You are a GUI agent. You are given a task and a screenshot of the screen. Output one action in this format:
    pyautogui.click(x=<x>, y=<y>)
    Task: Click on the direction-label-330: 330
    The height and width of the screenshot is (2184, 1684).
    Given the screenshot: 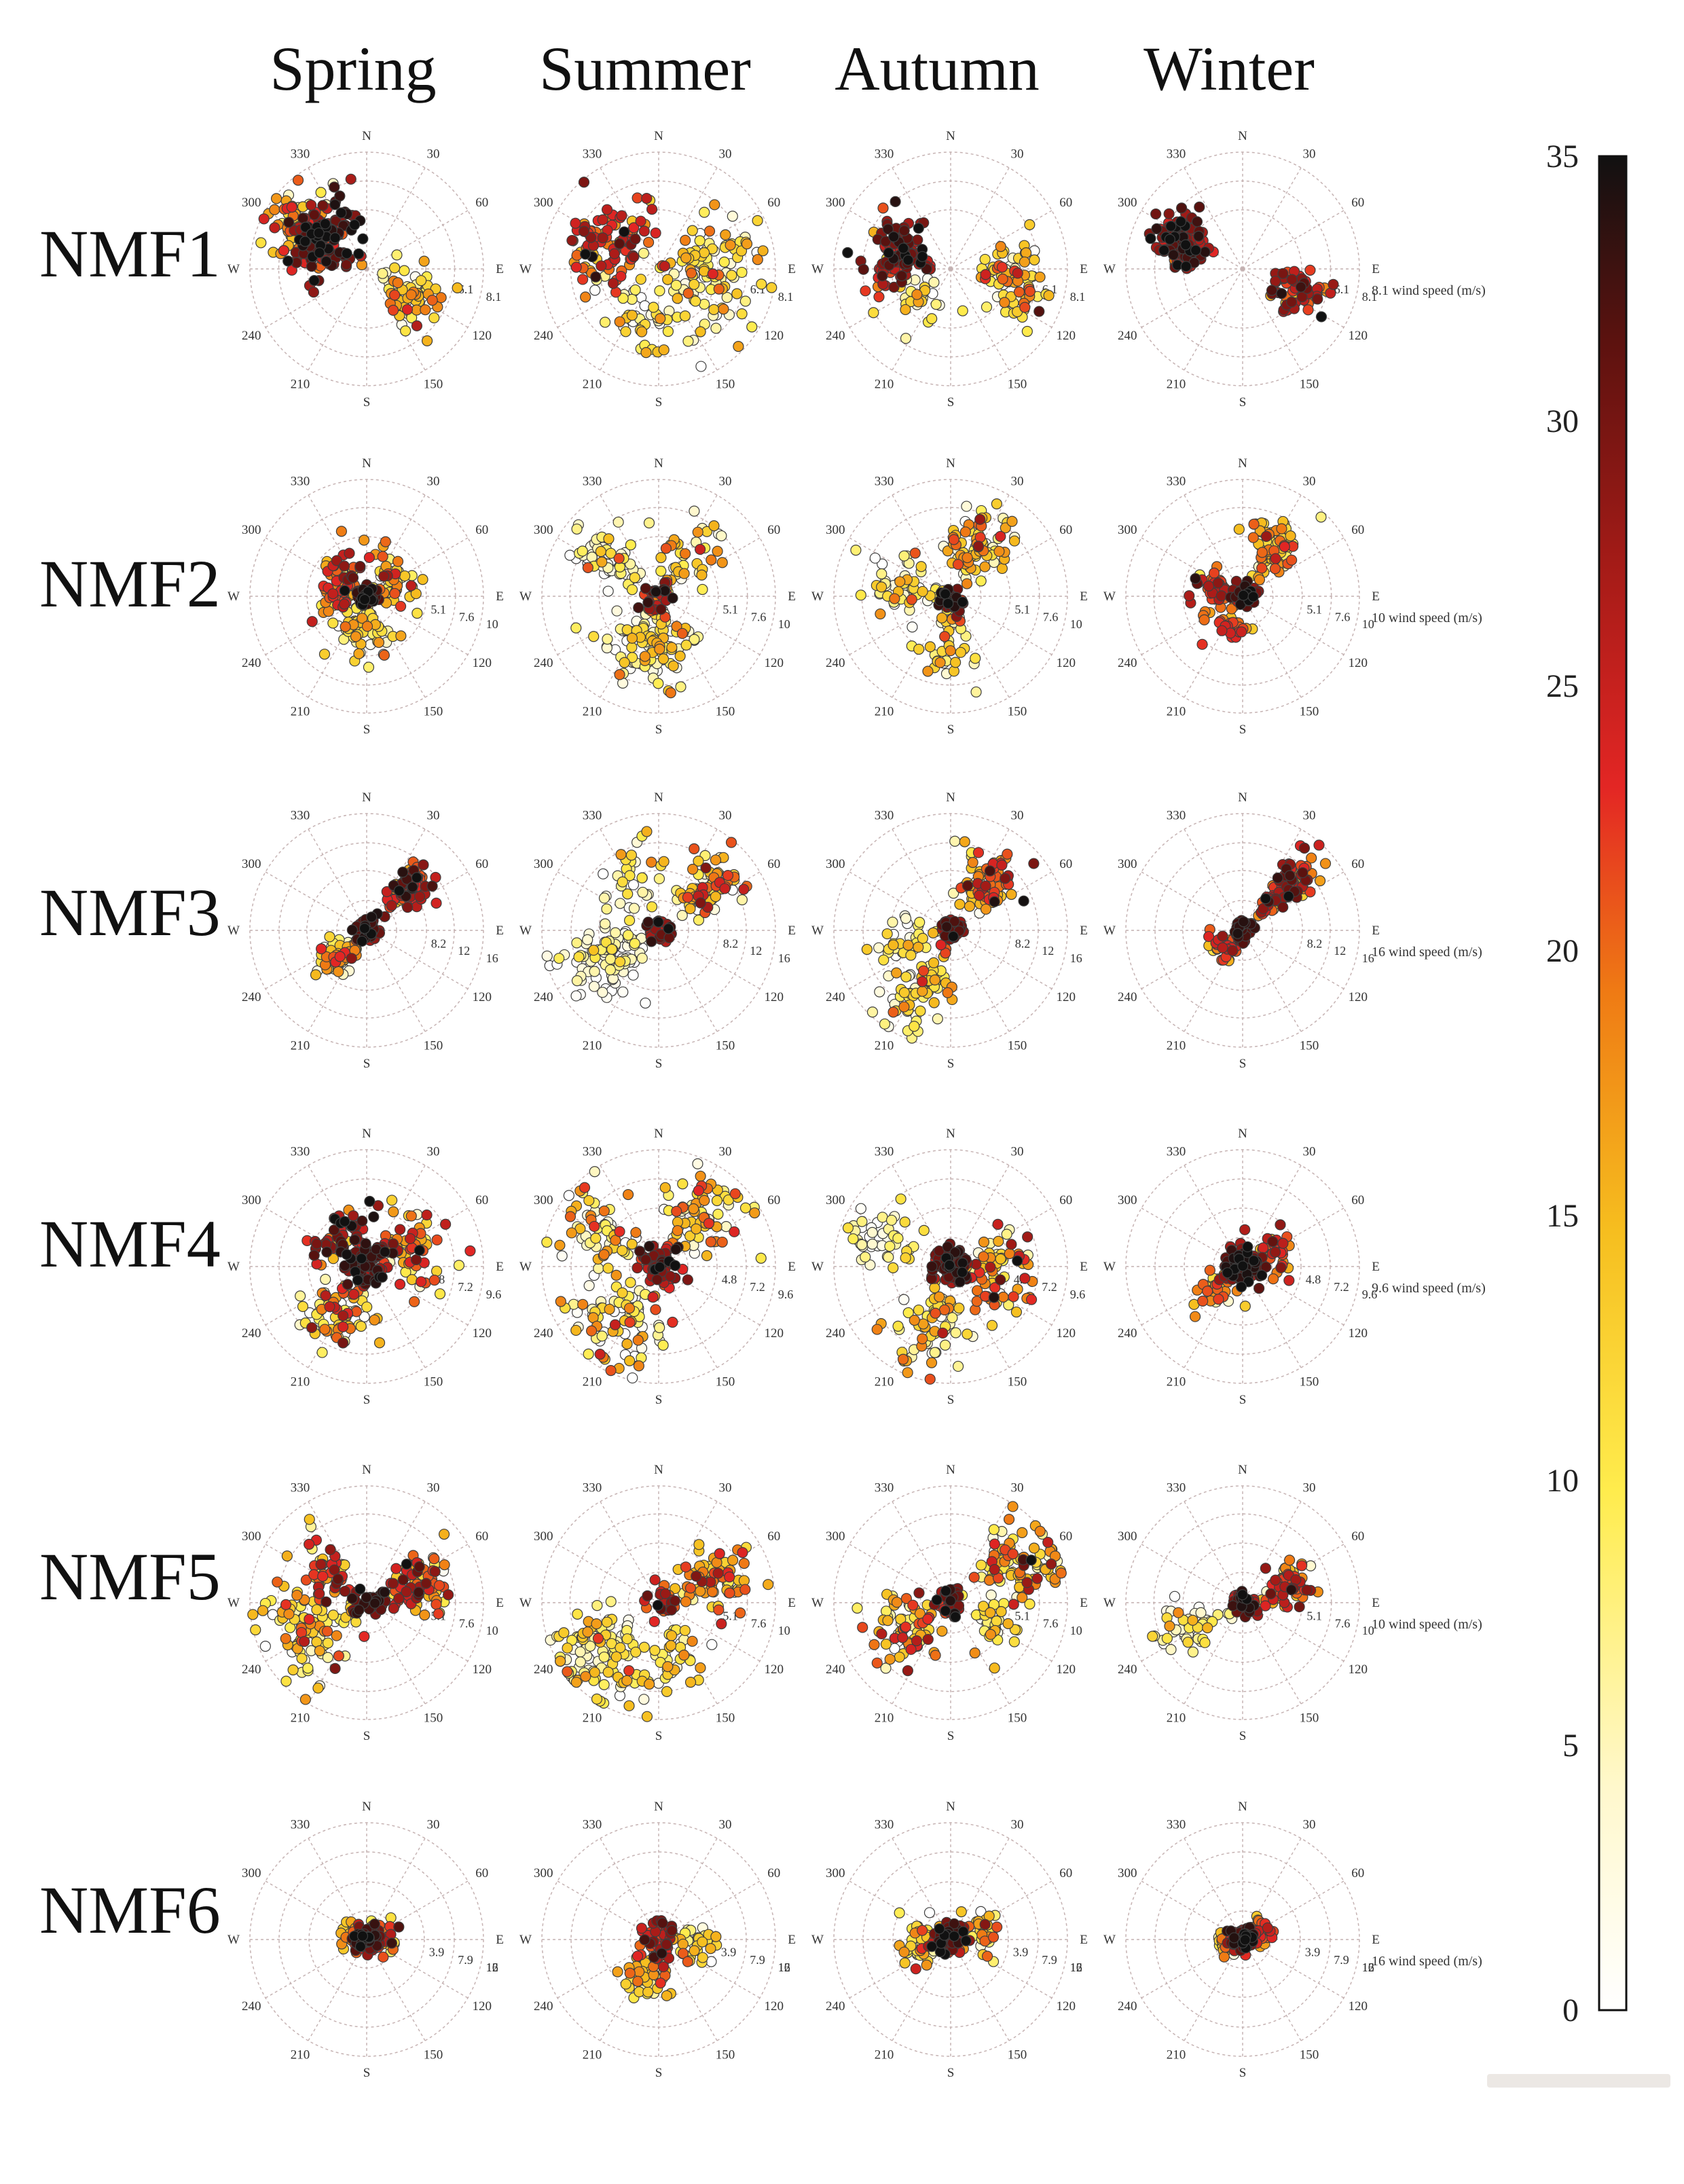 What is the action you would take?
    pyautogui.click(x=300, y=815)
    